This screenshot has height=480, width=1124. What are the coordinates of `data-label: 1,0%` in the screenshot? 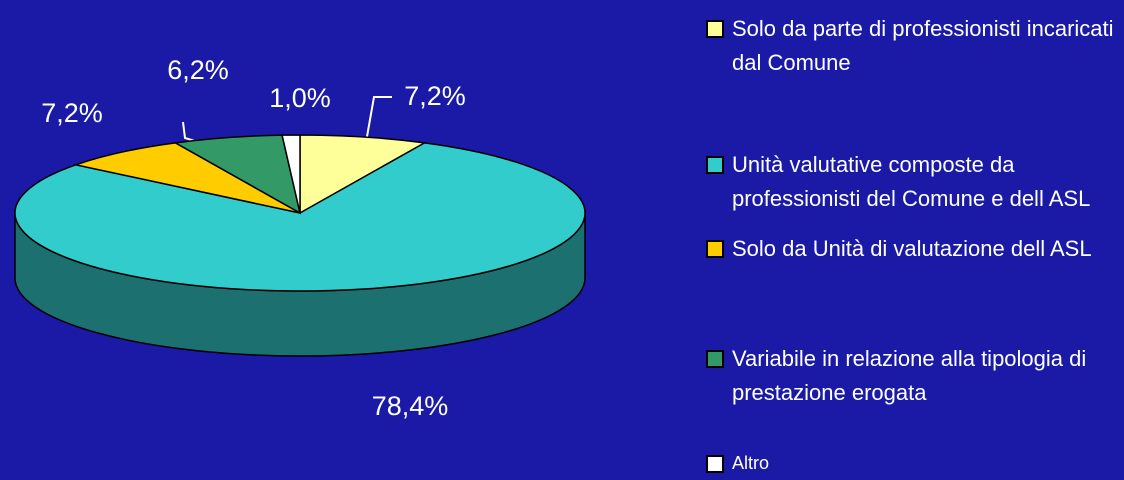 It's located at (300, 98).